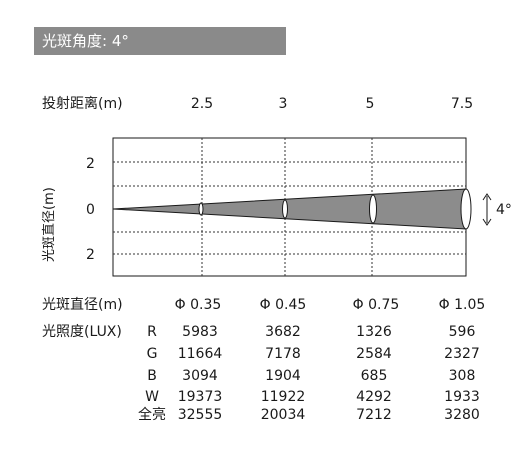 This screenshot has width=530, height=449. What do you see at coordinates (283, 376) in the screenshot?
I see `lux-value: 1904` at bounding box center [283, 376].